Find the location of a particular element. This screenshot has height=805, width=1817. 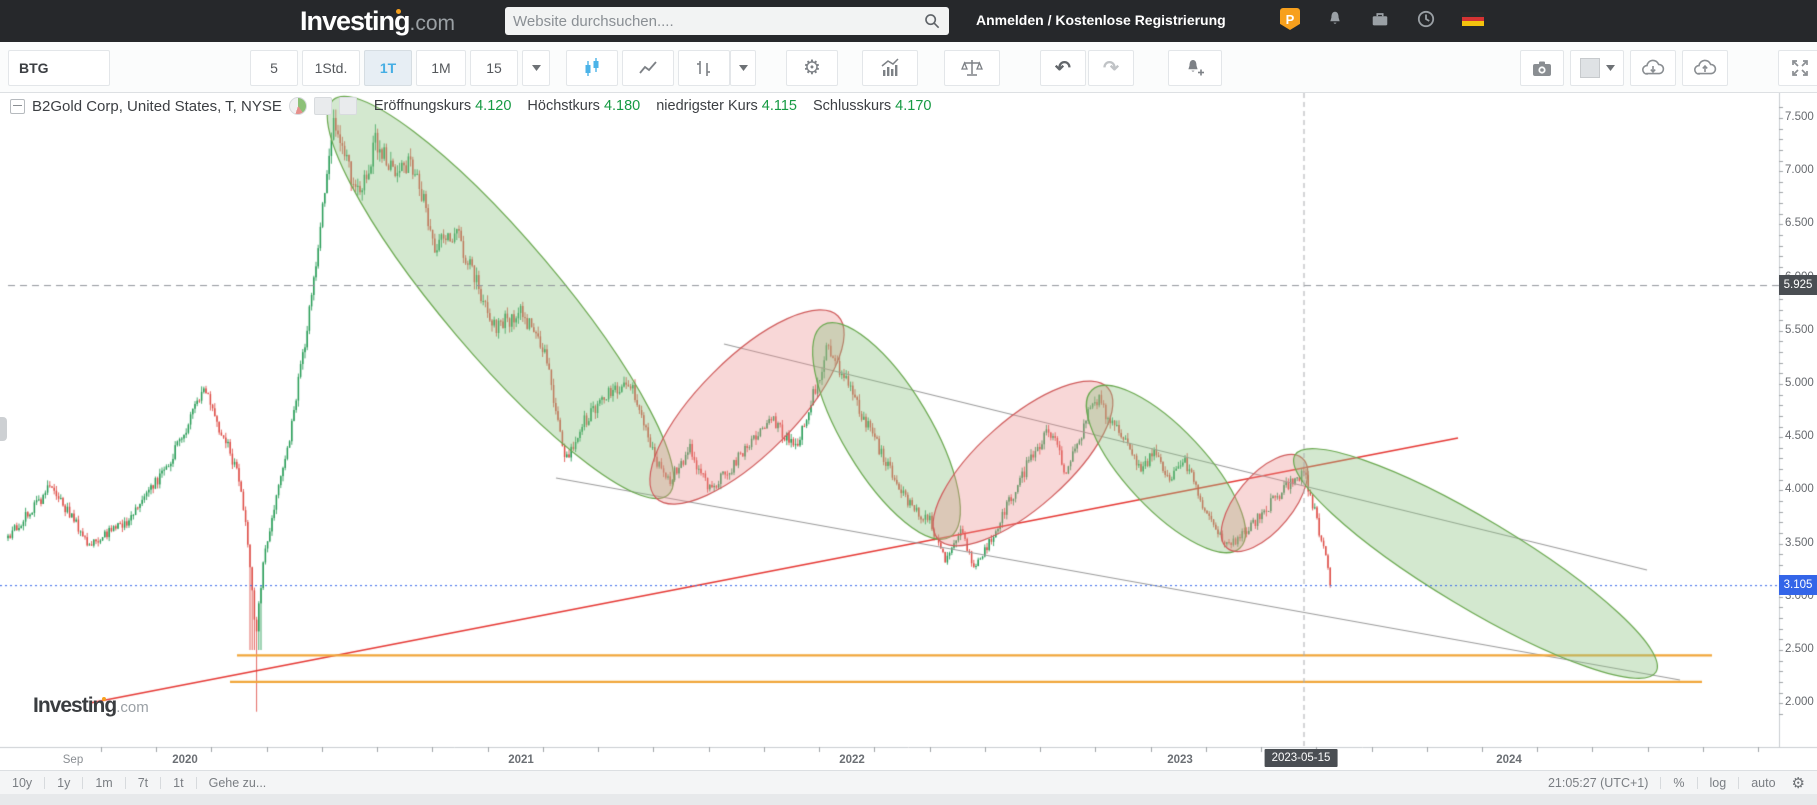

chart-title: B2Gold Corp, United States, T, NYSE is located at coordinates (157, 106).